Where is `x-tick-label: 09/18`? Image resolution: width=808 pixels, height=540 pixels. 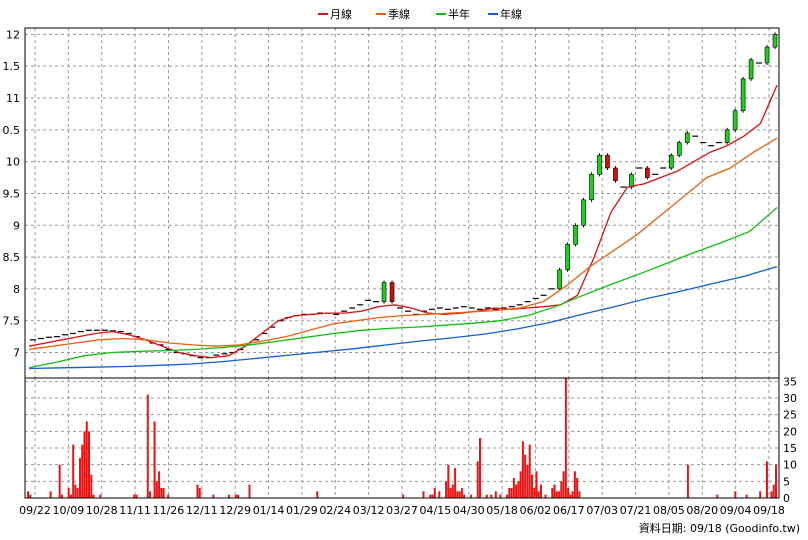
x-tick-label: 09/18 is located at coordinates (769, 510).